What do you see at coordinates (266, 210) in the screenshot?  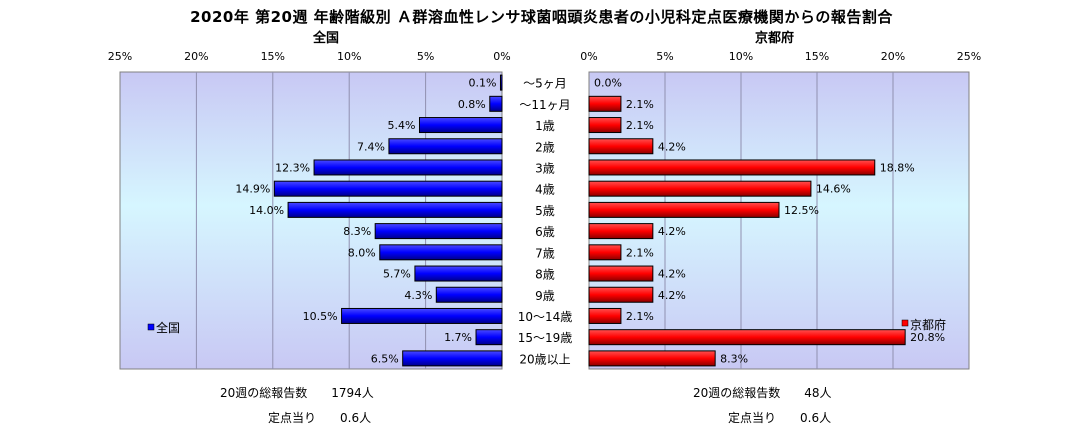 I see `left-data-label: 14.0%` at bounding box center [266, 210].